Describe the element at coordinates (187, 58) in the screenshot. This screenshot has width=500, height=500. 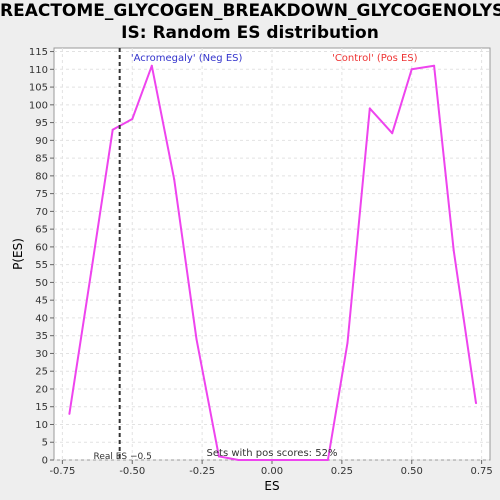
I see `neg-es-annotation: 'Acromegaly' (Neg ES)` at that location.